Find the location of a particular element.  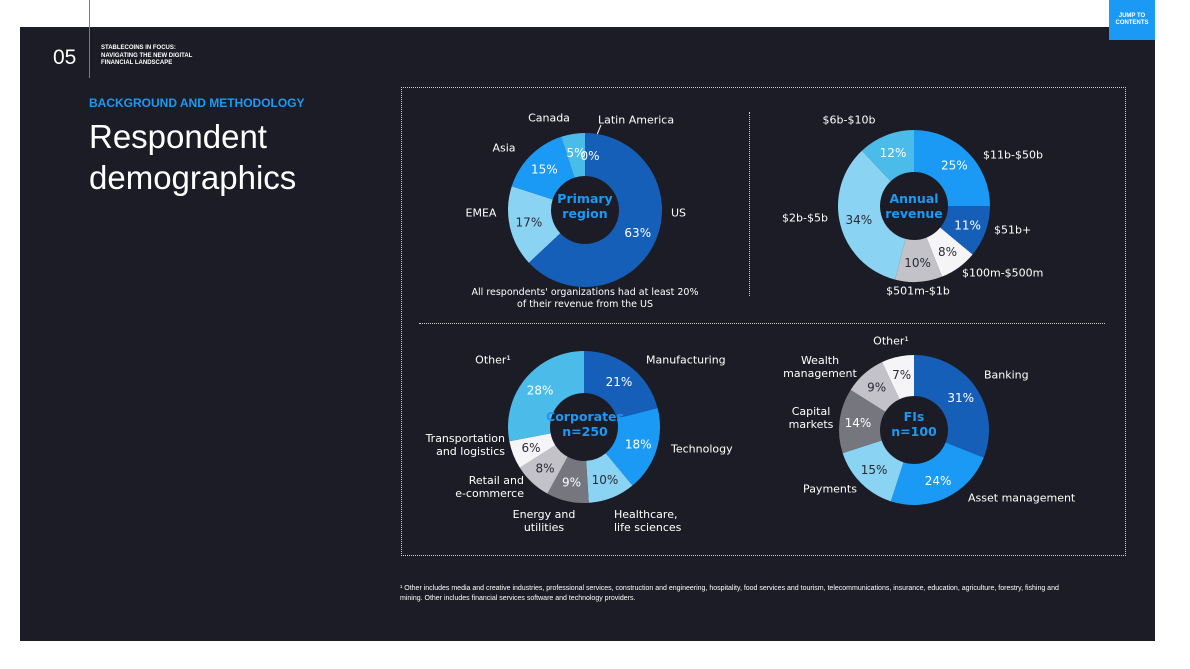

slice-label: Payments is located at coordinates (830, 489).